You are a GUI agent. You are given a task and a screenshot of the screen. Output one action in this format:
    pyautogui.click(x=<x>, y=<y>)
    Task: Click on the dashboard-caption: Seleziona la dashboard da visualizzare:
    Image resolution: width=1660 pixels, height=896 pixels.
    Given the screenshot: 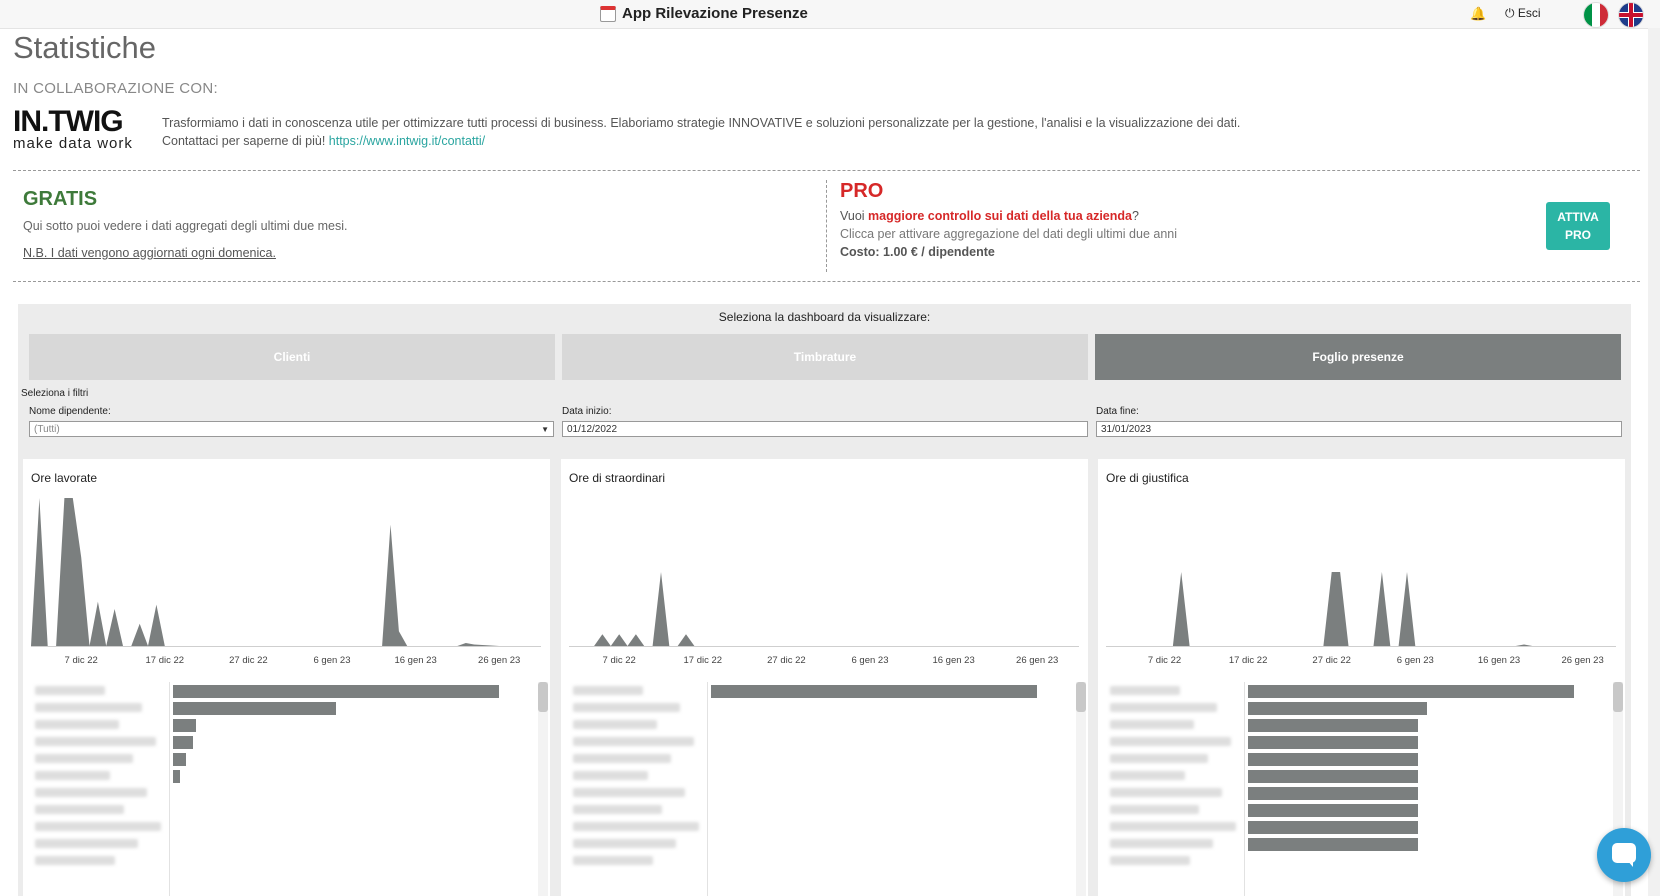 What is the action you would take?
    pyautogui.click(x=824, y=317)
    